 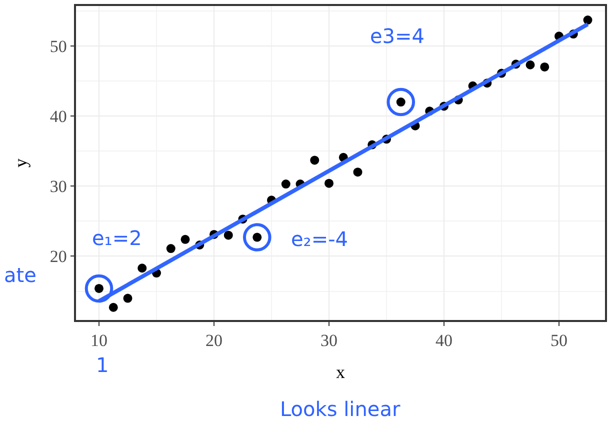 What do you see at coordinates (20, 275) in the screenshot?
I see `text: ate` at bounding box center [20, 275].